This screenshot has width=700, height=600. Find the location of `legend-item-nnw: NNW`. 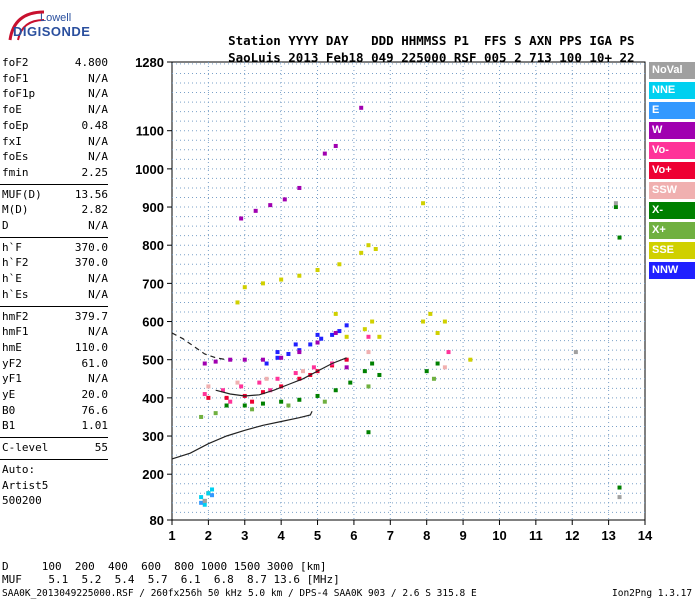

legend-item-nnw: NNW is located at coordinates (672, 270).